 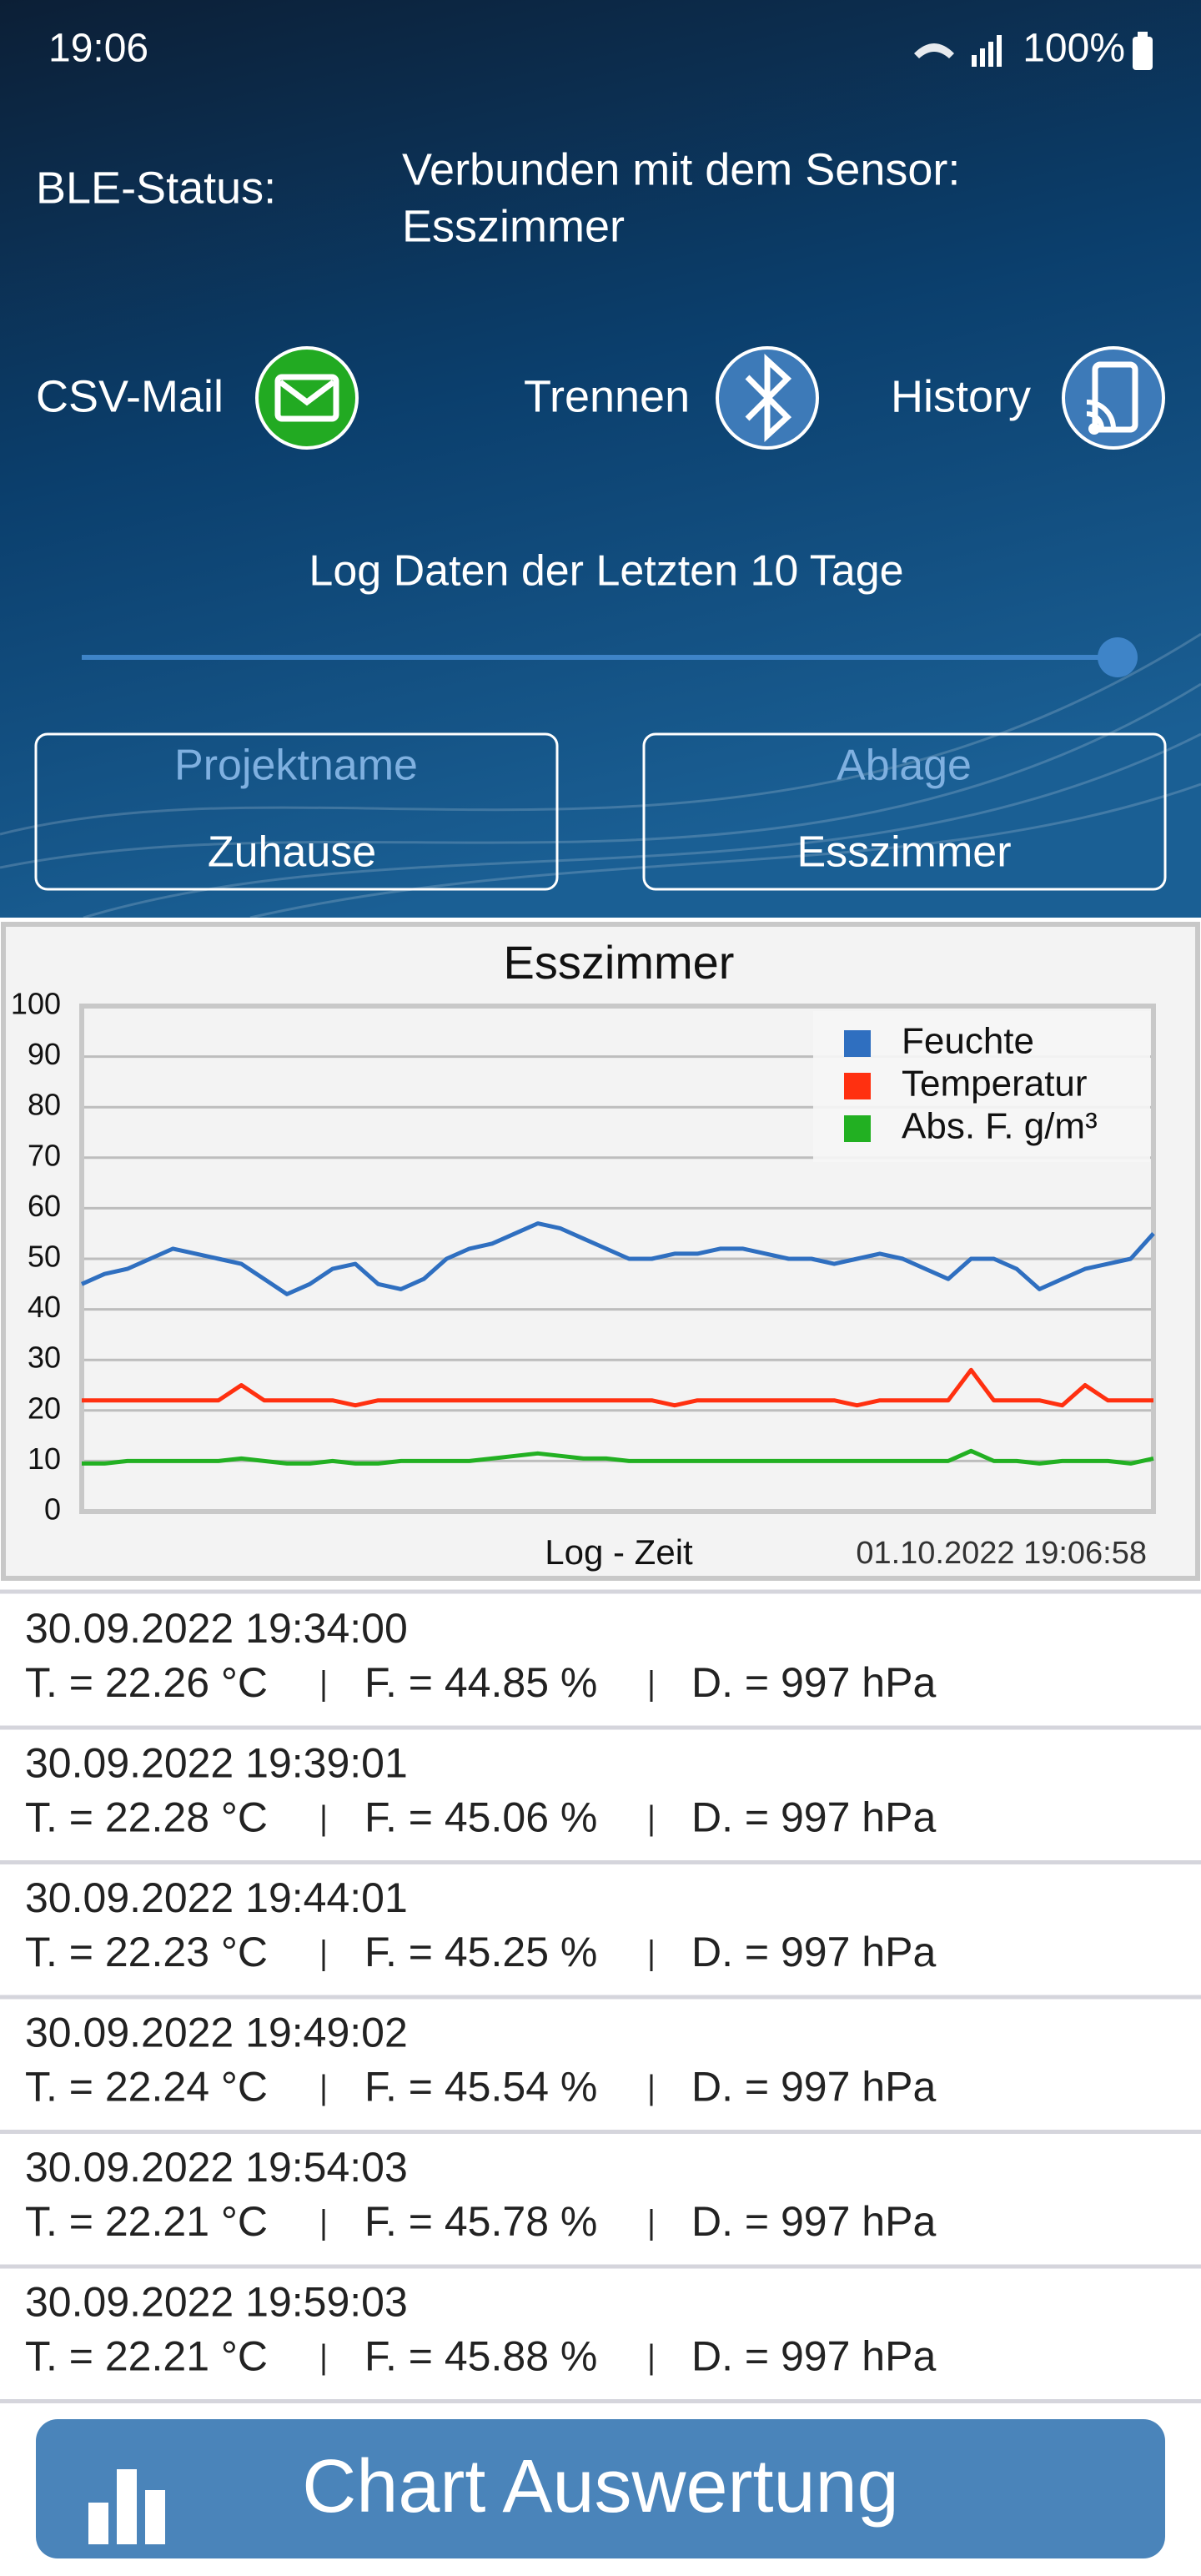 I want to click on location-field, so click(x=904, y=811).